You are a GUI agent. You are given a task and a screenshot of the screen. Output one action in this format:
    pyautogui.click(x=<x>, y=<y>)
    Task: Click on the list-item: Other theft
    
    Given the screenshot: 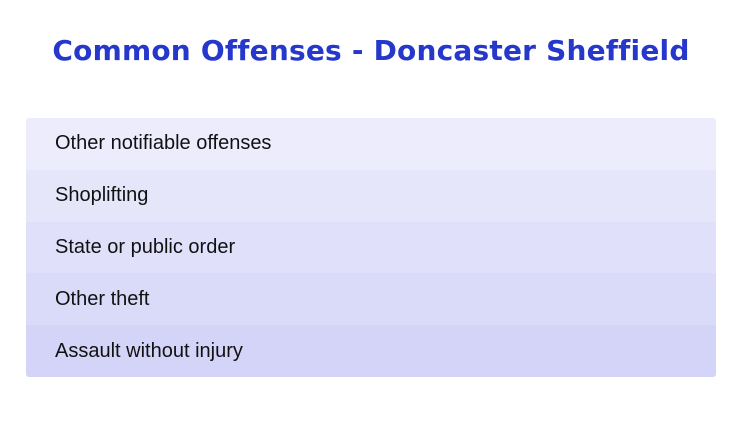 What is the action you would take?
    pyautogui.click(x=371, y=299)
    